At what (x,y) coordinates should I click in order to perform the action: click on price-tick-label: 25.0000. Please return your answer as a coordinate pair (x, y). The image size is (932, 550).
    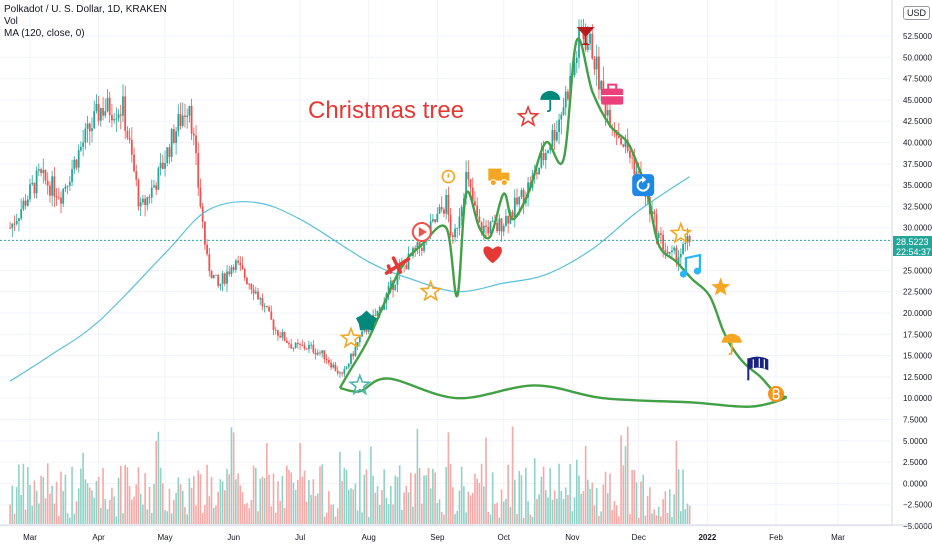
    Looking at the image, I should click on (917, 270).